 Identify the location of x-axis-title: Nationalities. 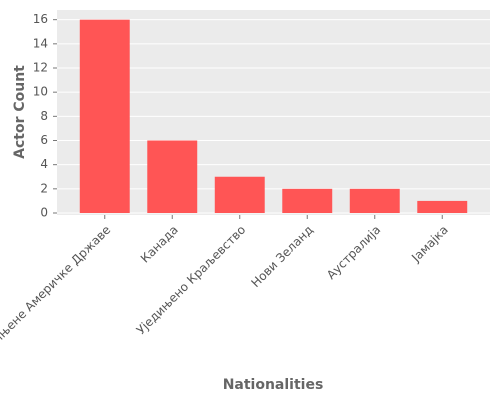
(273, 385).